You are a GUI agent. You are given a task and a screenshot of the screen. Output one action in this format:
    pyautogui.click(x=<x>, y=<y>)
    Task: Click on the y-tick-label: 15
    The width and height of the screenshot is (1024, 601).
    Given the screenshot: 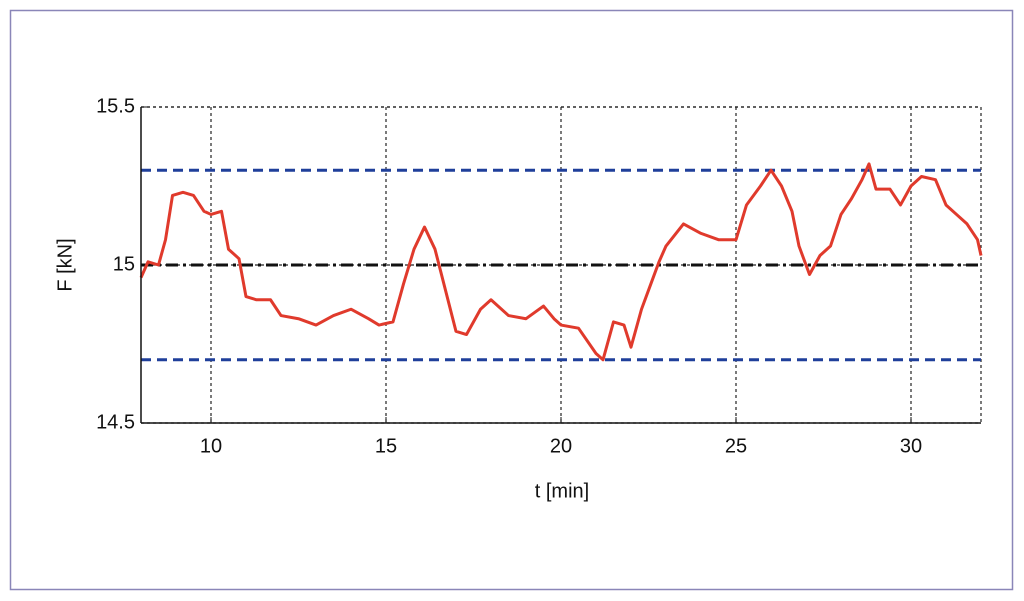 What is the action you would take?
    pyautogui.click(x=124, y=264)
    